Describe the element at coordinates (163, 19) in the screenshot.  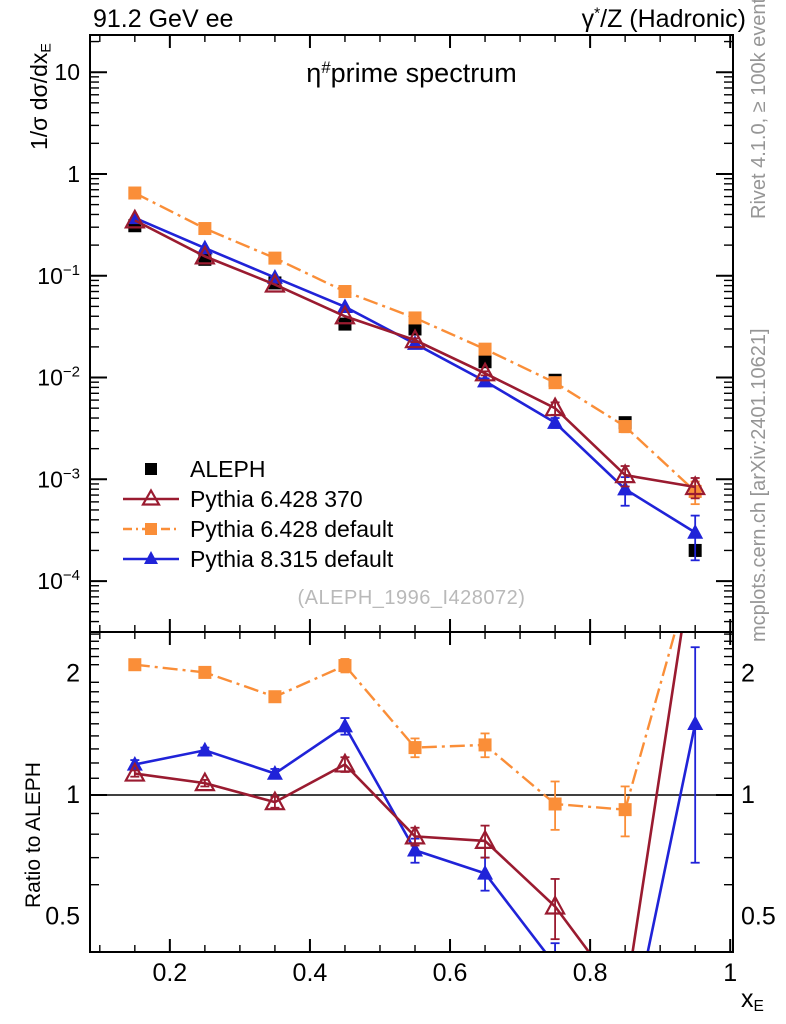
I see `beam-energy-label: 91.2 GeV ee` at that location.